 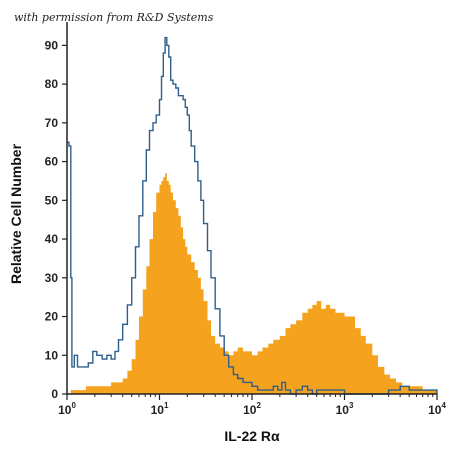 I want to click on y-axis-ticks: 0 10 20 30 40 50 60 70 80 90, so click(x=56, y=219).